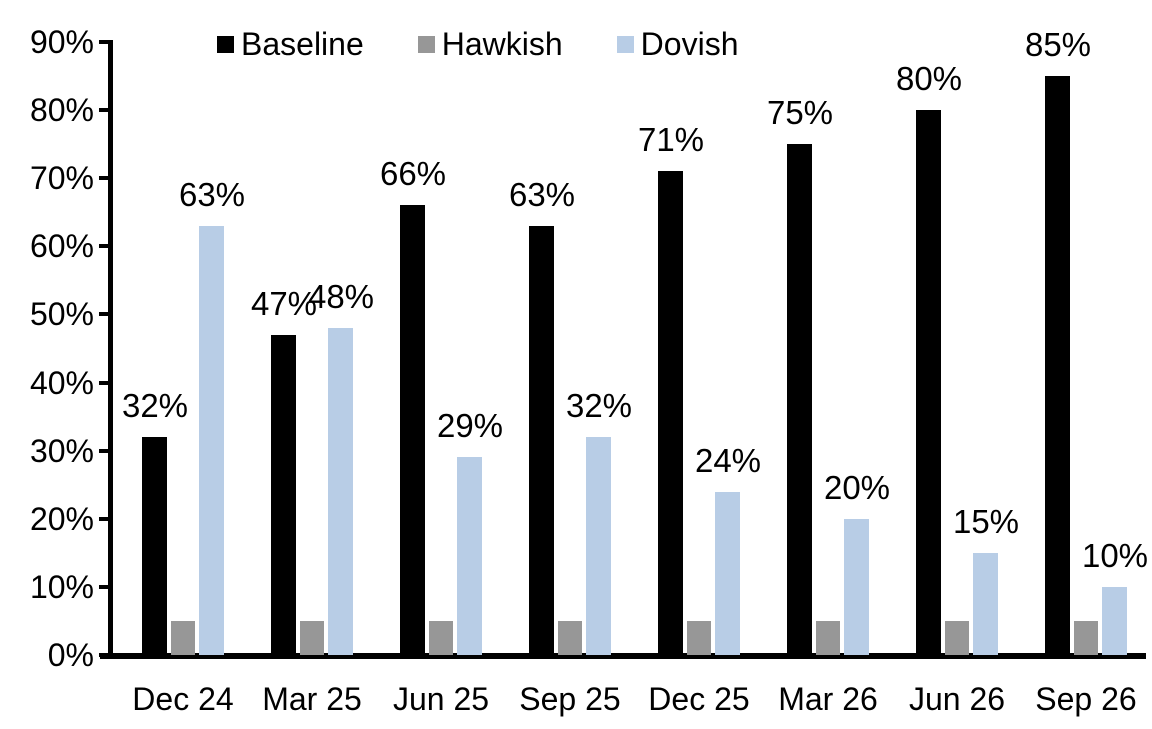 This screenshot has width=1152, height=729. I want to click on legend-item-hawkish: Hawkish, so click(490, 44).